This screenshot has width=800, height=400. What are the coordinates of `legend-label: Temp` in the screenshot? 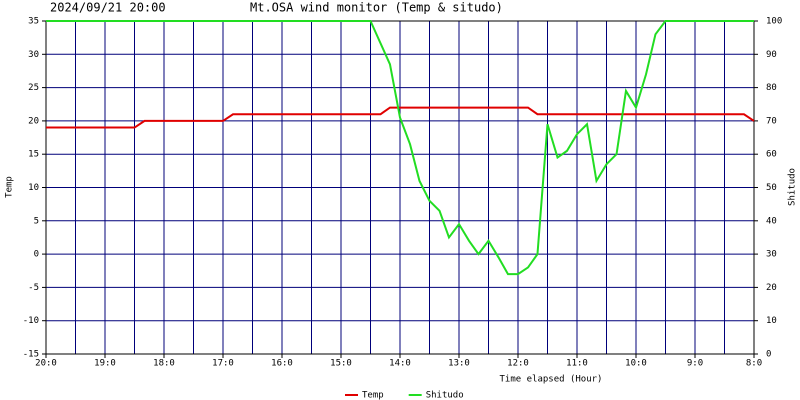 It's located at (373, 395).